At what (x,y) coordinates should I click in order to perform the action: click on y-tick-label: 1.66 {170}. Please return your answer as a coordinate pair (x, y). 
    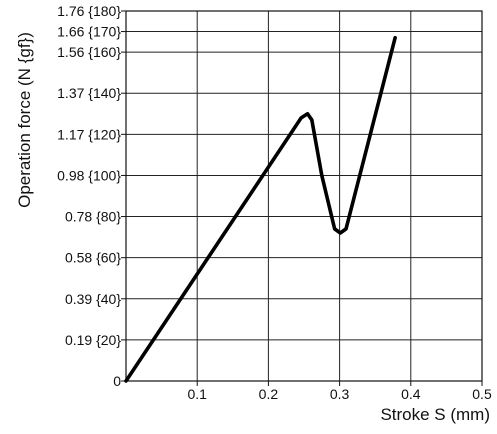
    Looking at the image, I should click on (89, 32).